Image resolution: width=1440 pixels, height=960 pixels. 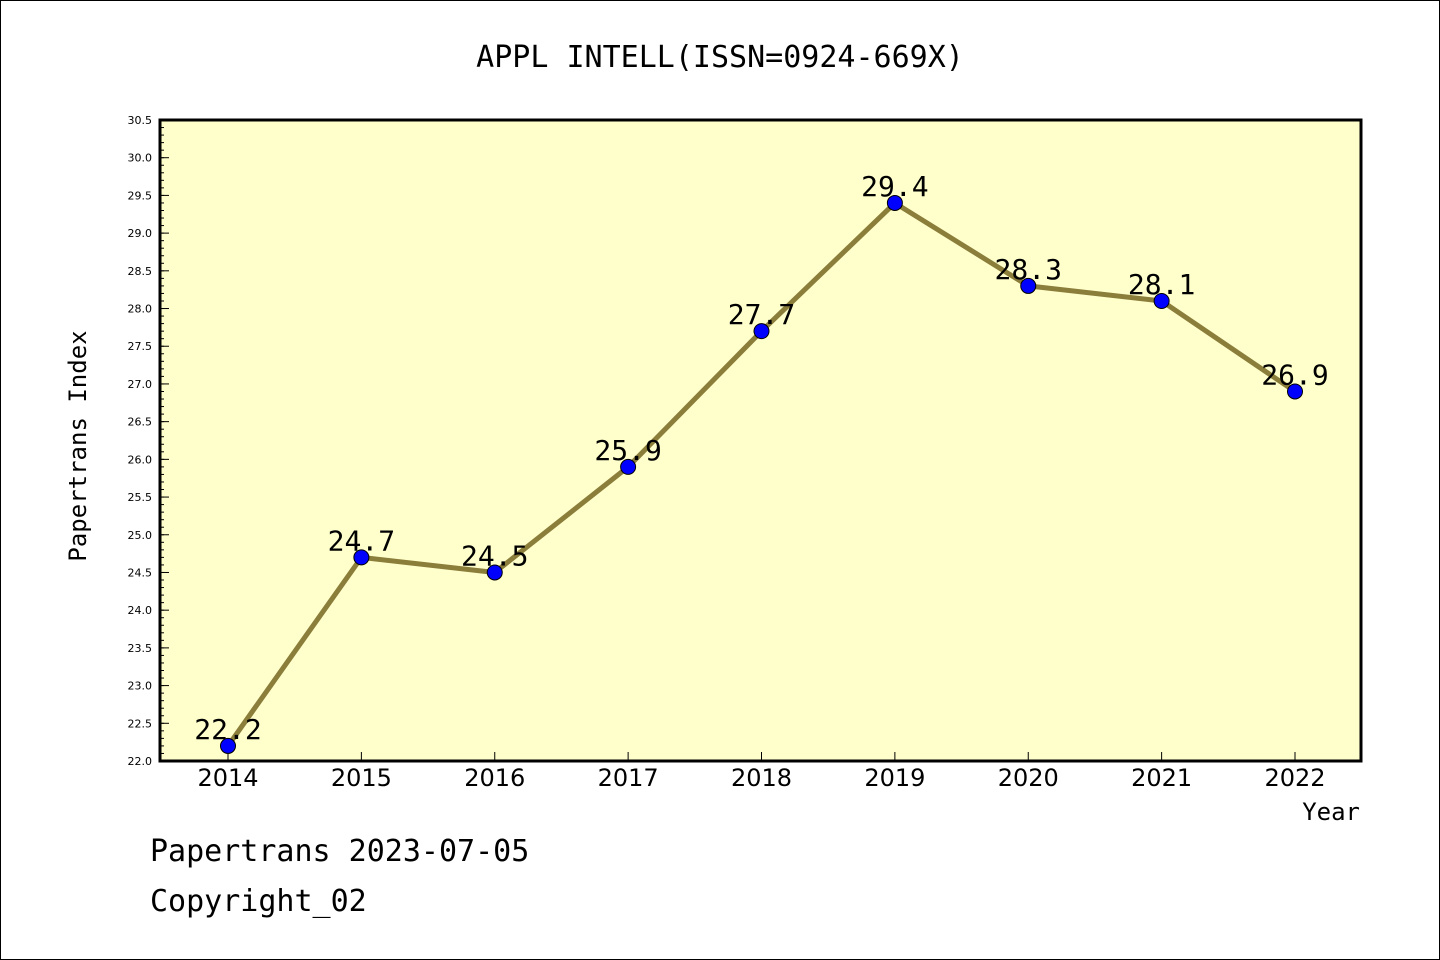 I want to click on data-label-2018: 27.7, so click(x=761, y=314).